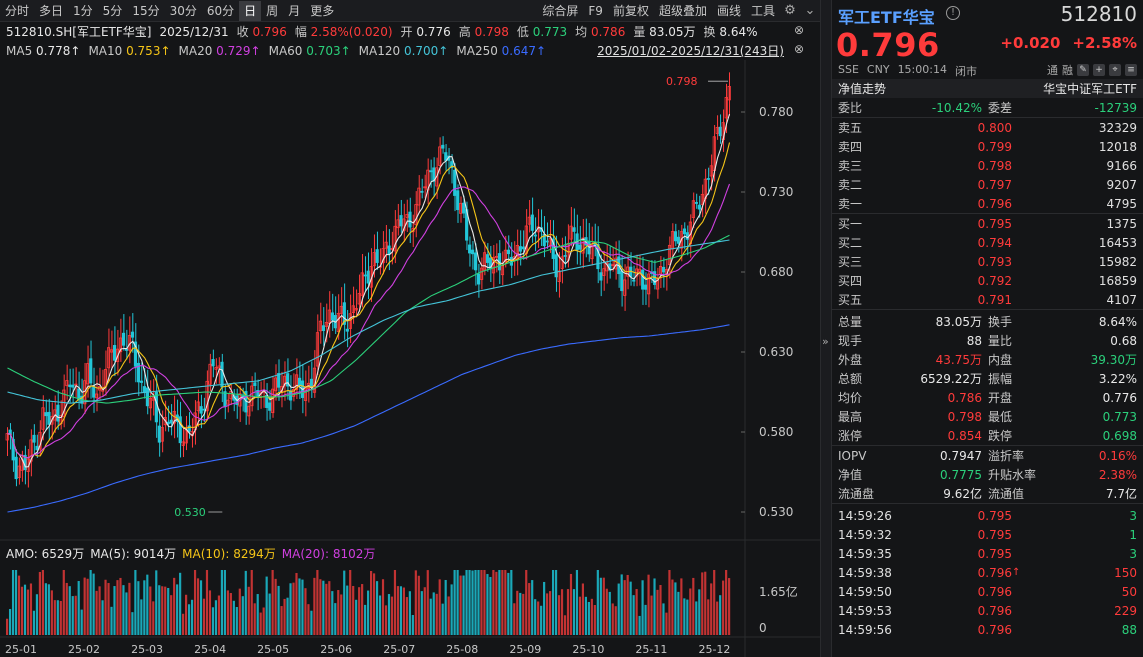  Describe the element at coordinates (112, 10) in the screenshot. I see `period-tab-3: 5分` at that location.